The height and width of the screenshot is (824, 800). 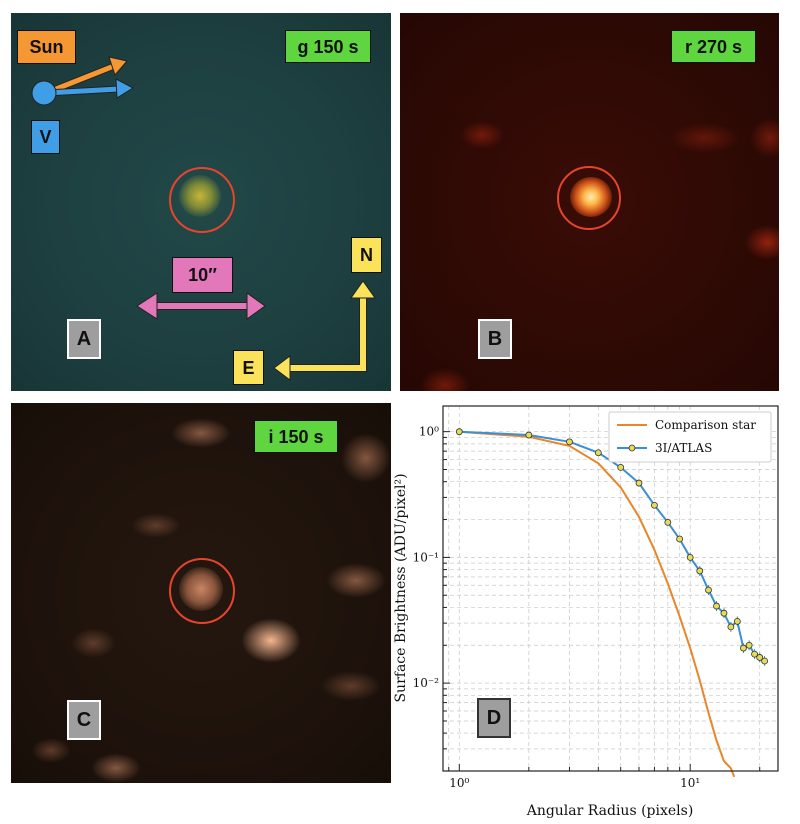 I want to click on scale-bar-arrow, so click(x=201, y=306).